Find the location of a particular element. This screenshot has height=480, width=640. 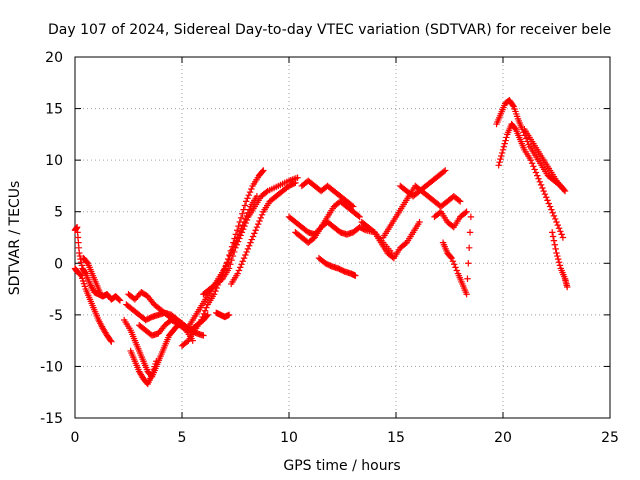

series-arc-r is located at coordinates (390, 240).